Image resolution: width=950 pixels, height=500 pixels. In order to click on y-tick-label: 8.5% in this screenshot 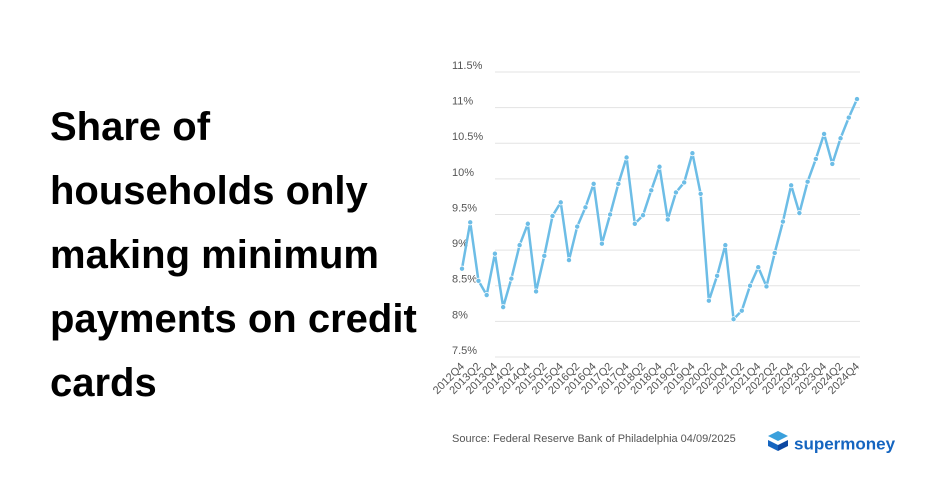, I will do `click(464, 280)`.